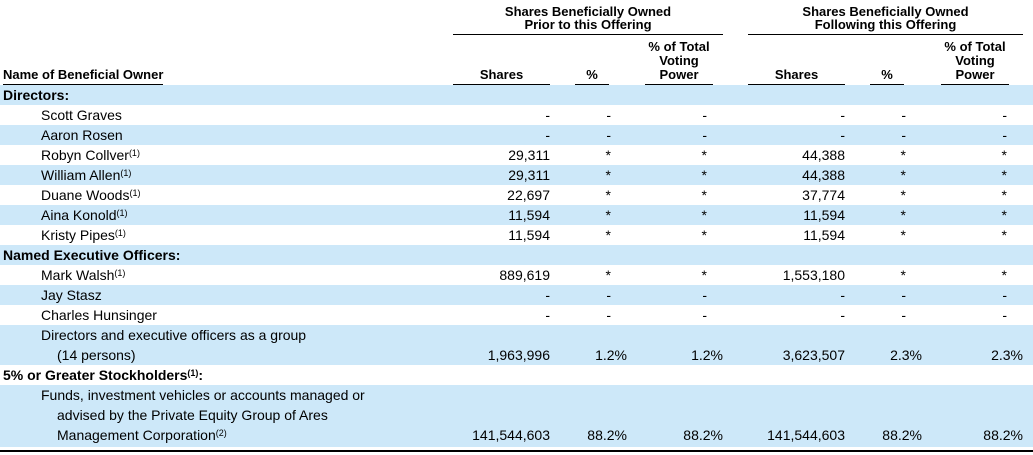  Describe the element at coordinates (222, 295) in the screenshot. I see `owner-name: Jay Stasz` at that location.